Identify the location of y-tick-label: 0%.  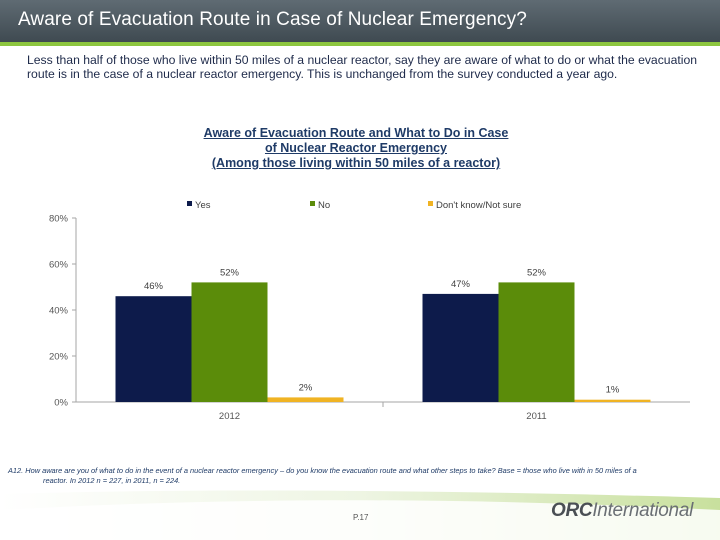
(61, 403).